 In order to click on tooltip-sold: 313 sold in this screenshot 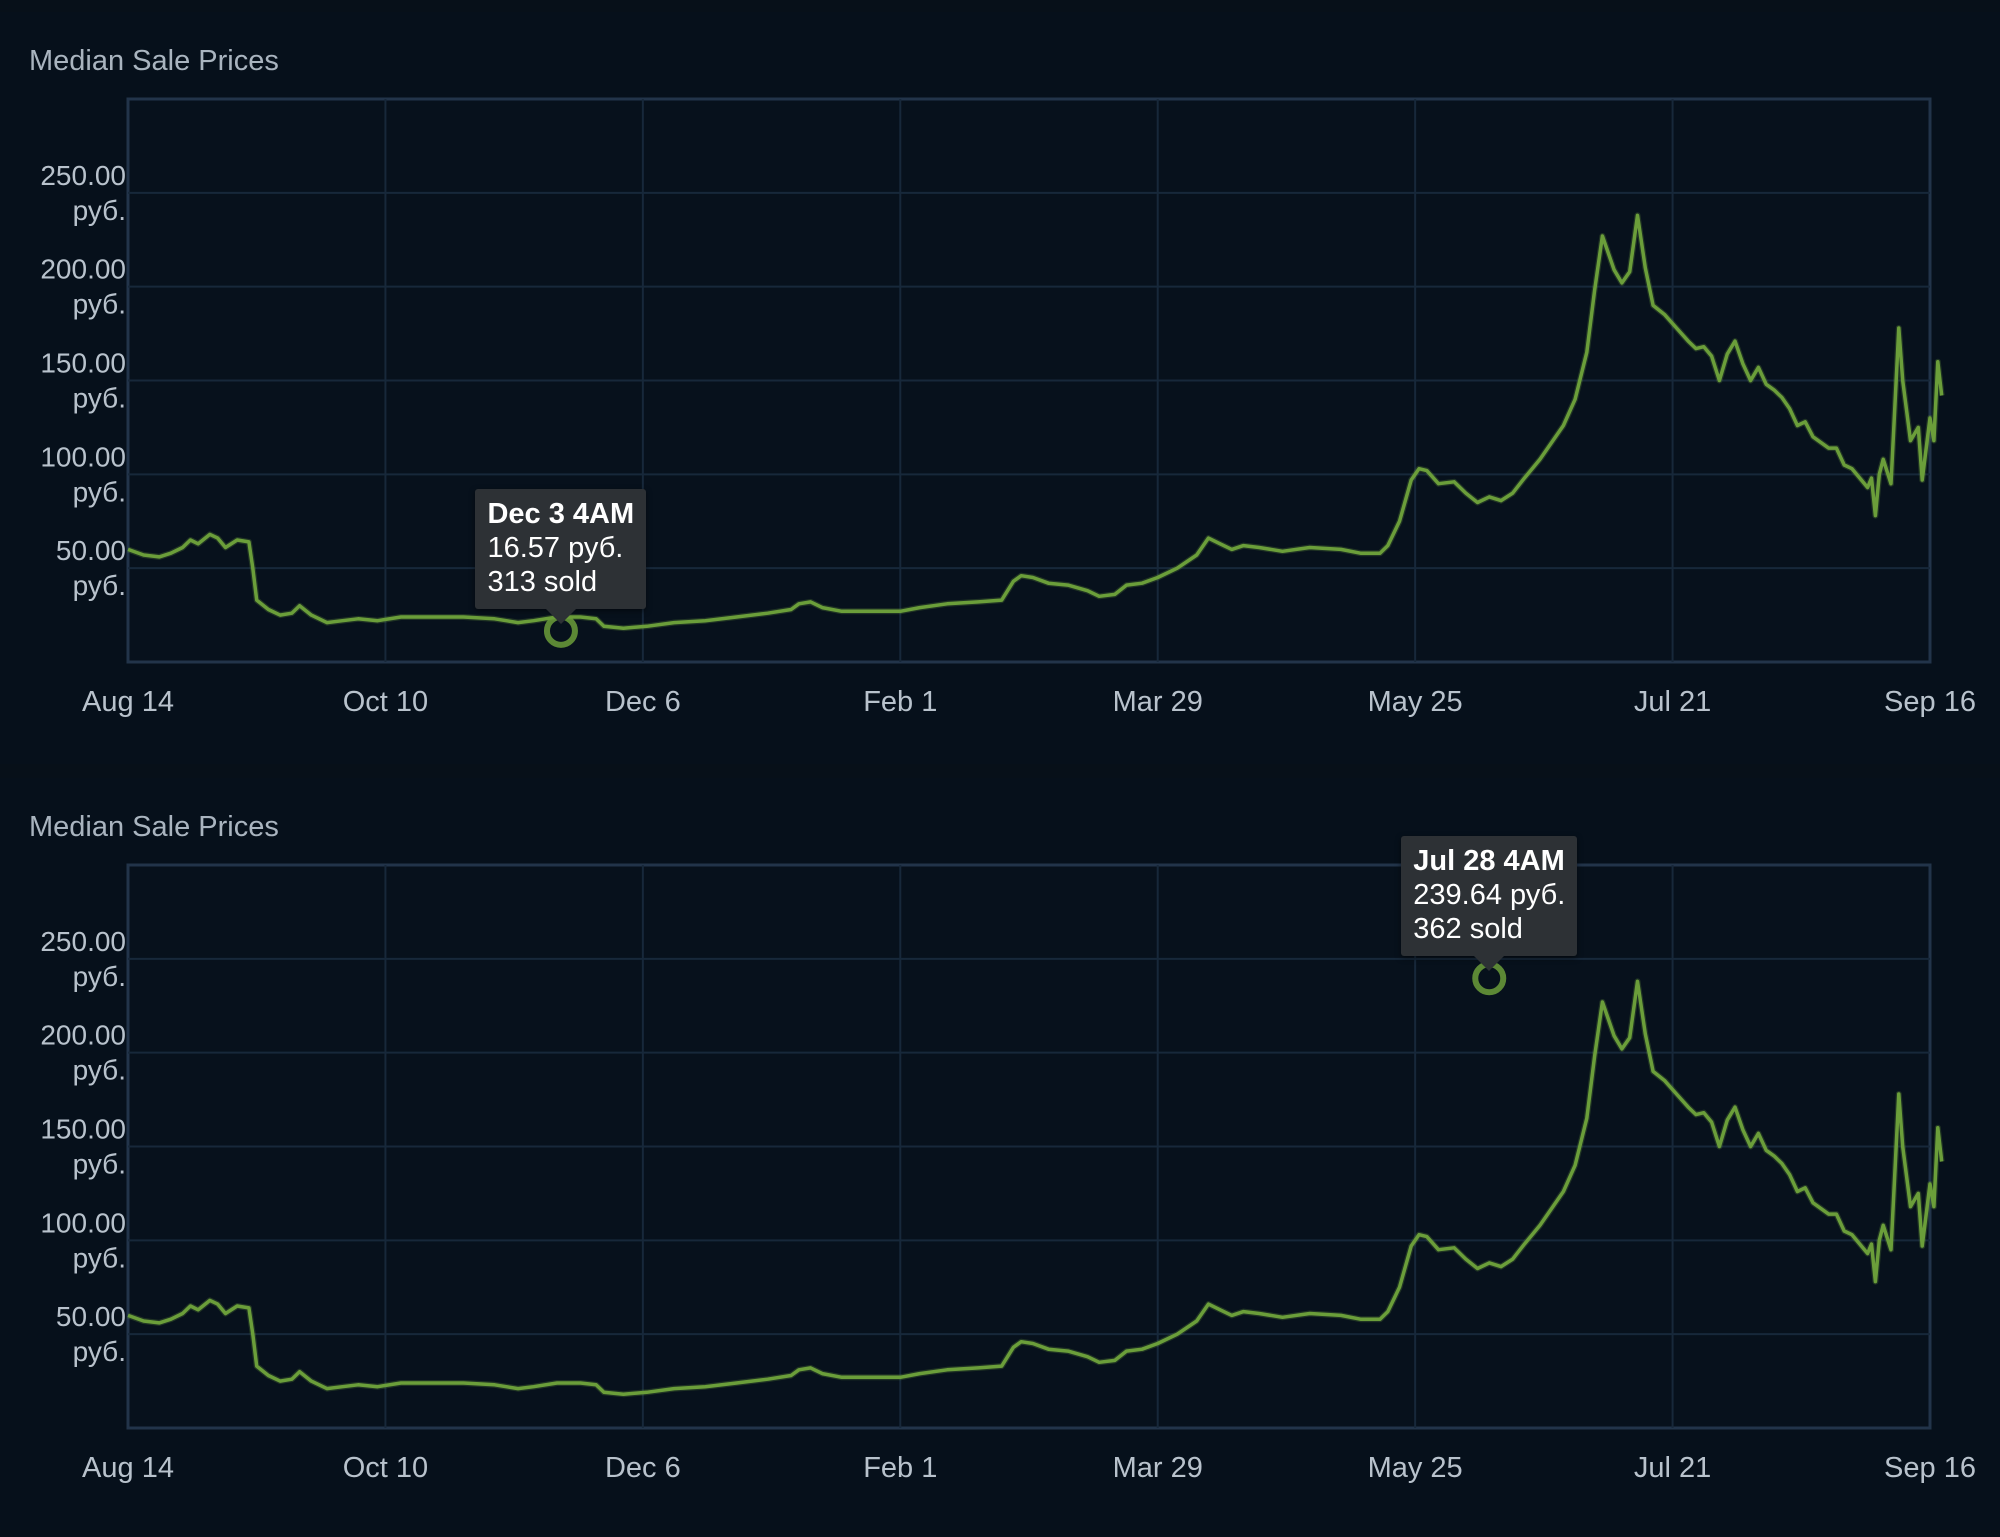, I will do `click(542, 581)`.